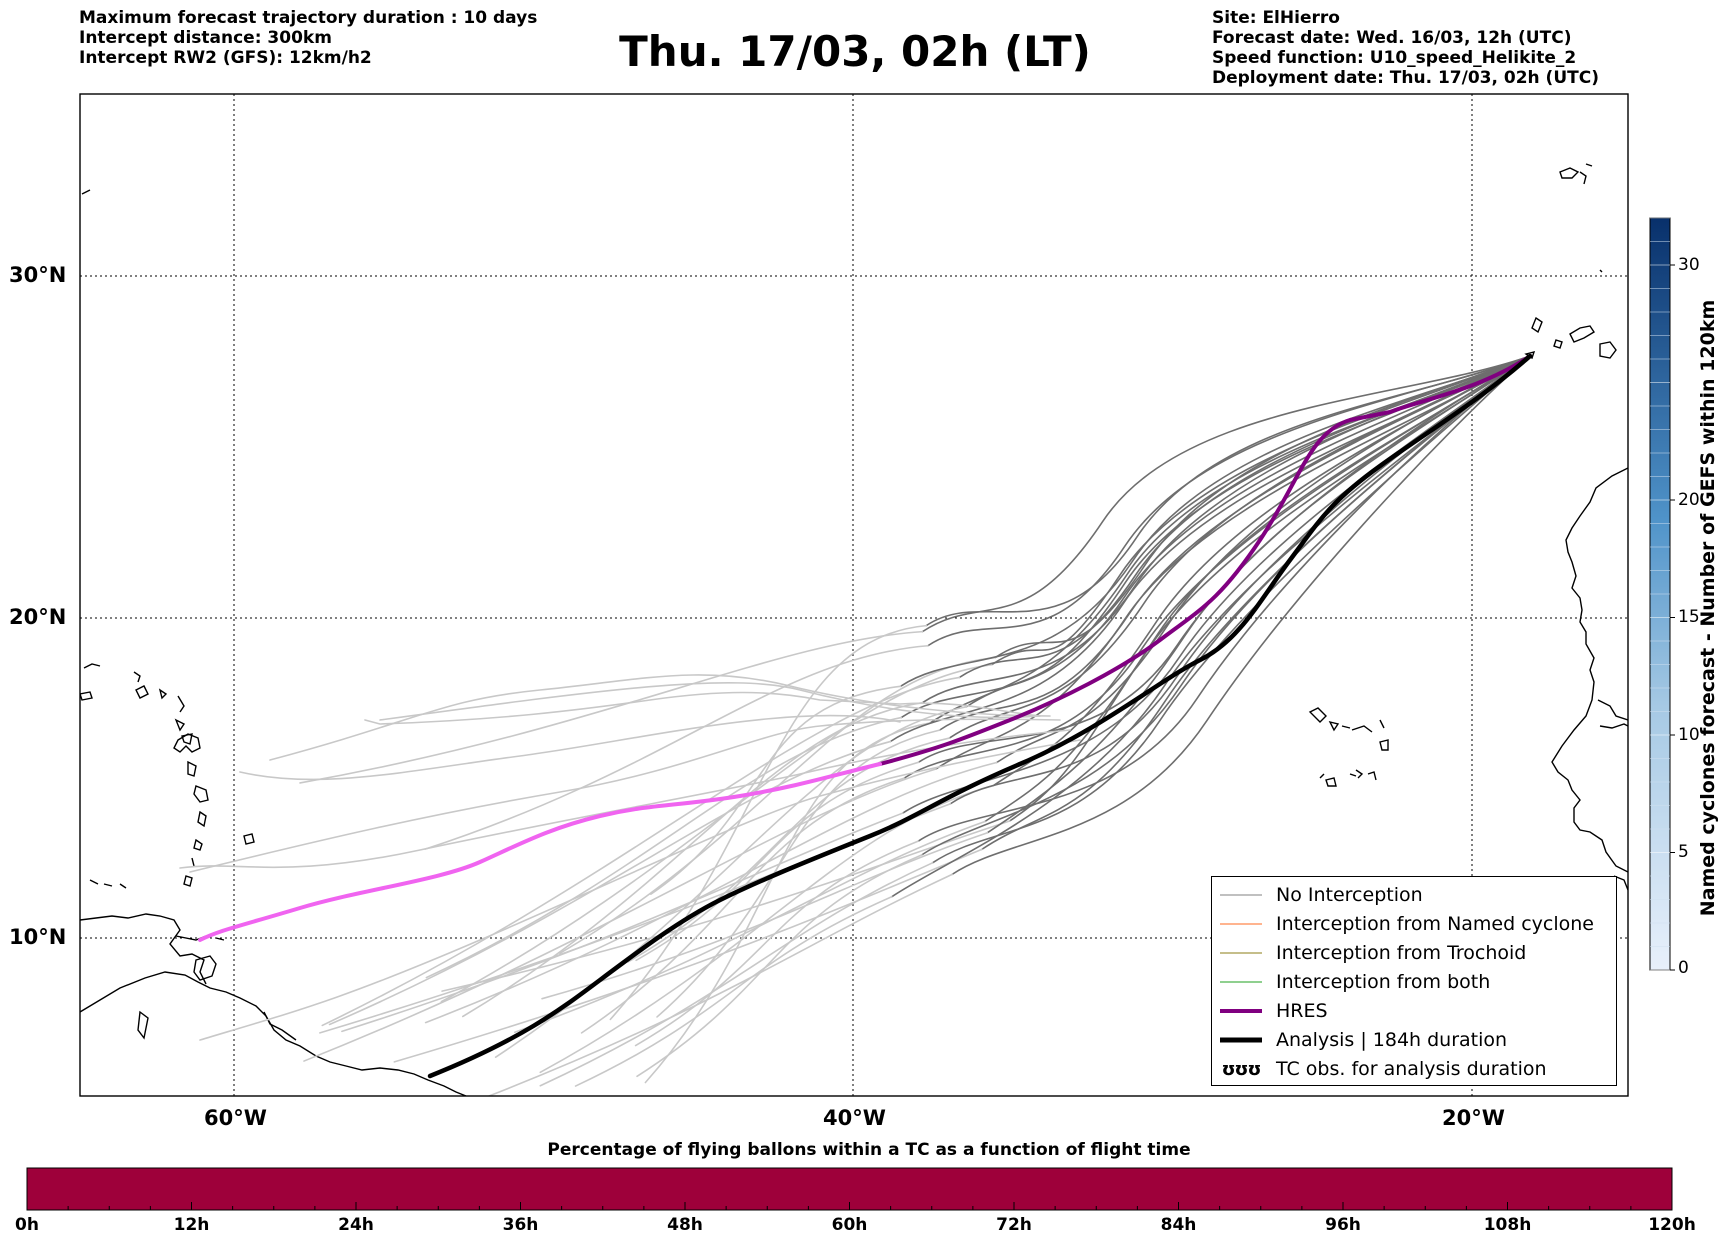 The height and width of the screenshot is (1241, 1732). Describe the element at coordinates (1507, 1225) in the screenshot. I see `tb-tick-label: 108h` at that location.